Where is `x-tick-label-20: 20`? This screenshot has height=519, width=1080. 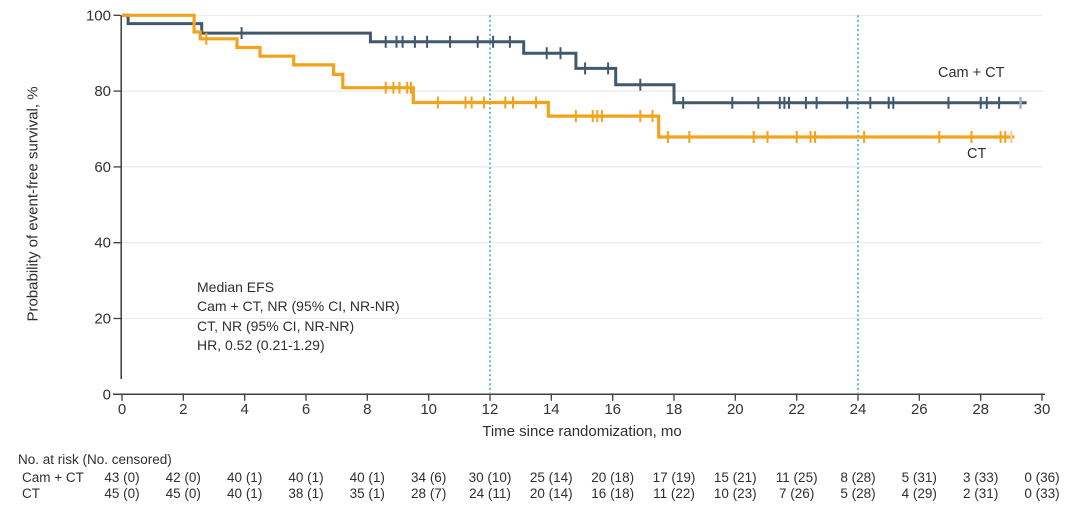
x-tick-label-20: 20 is located at coordinates (735, 409).